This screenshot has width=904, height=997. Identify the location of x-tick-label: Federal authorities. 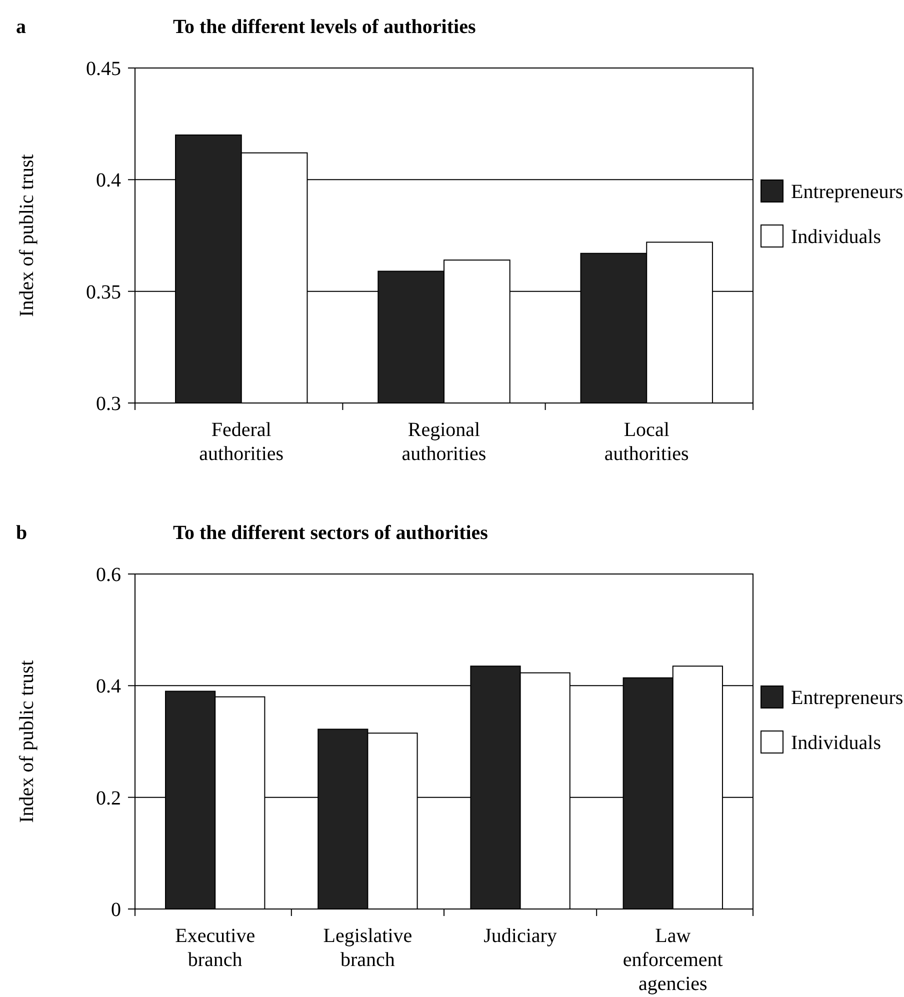
(241, 442).